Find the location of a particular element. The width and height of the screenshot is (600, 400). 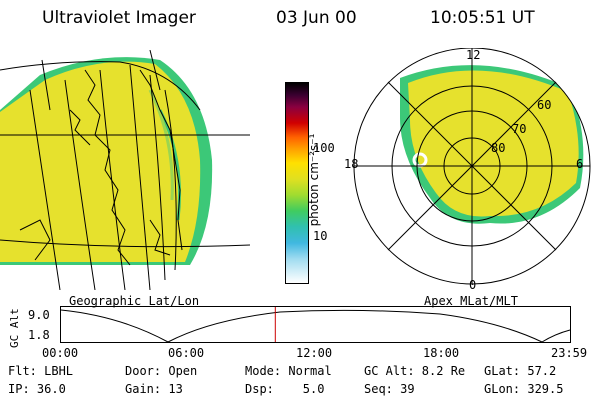

info-seq: Seq: 39 is located at coordinates (389, 389).